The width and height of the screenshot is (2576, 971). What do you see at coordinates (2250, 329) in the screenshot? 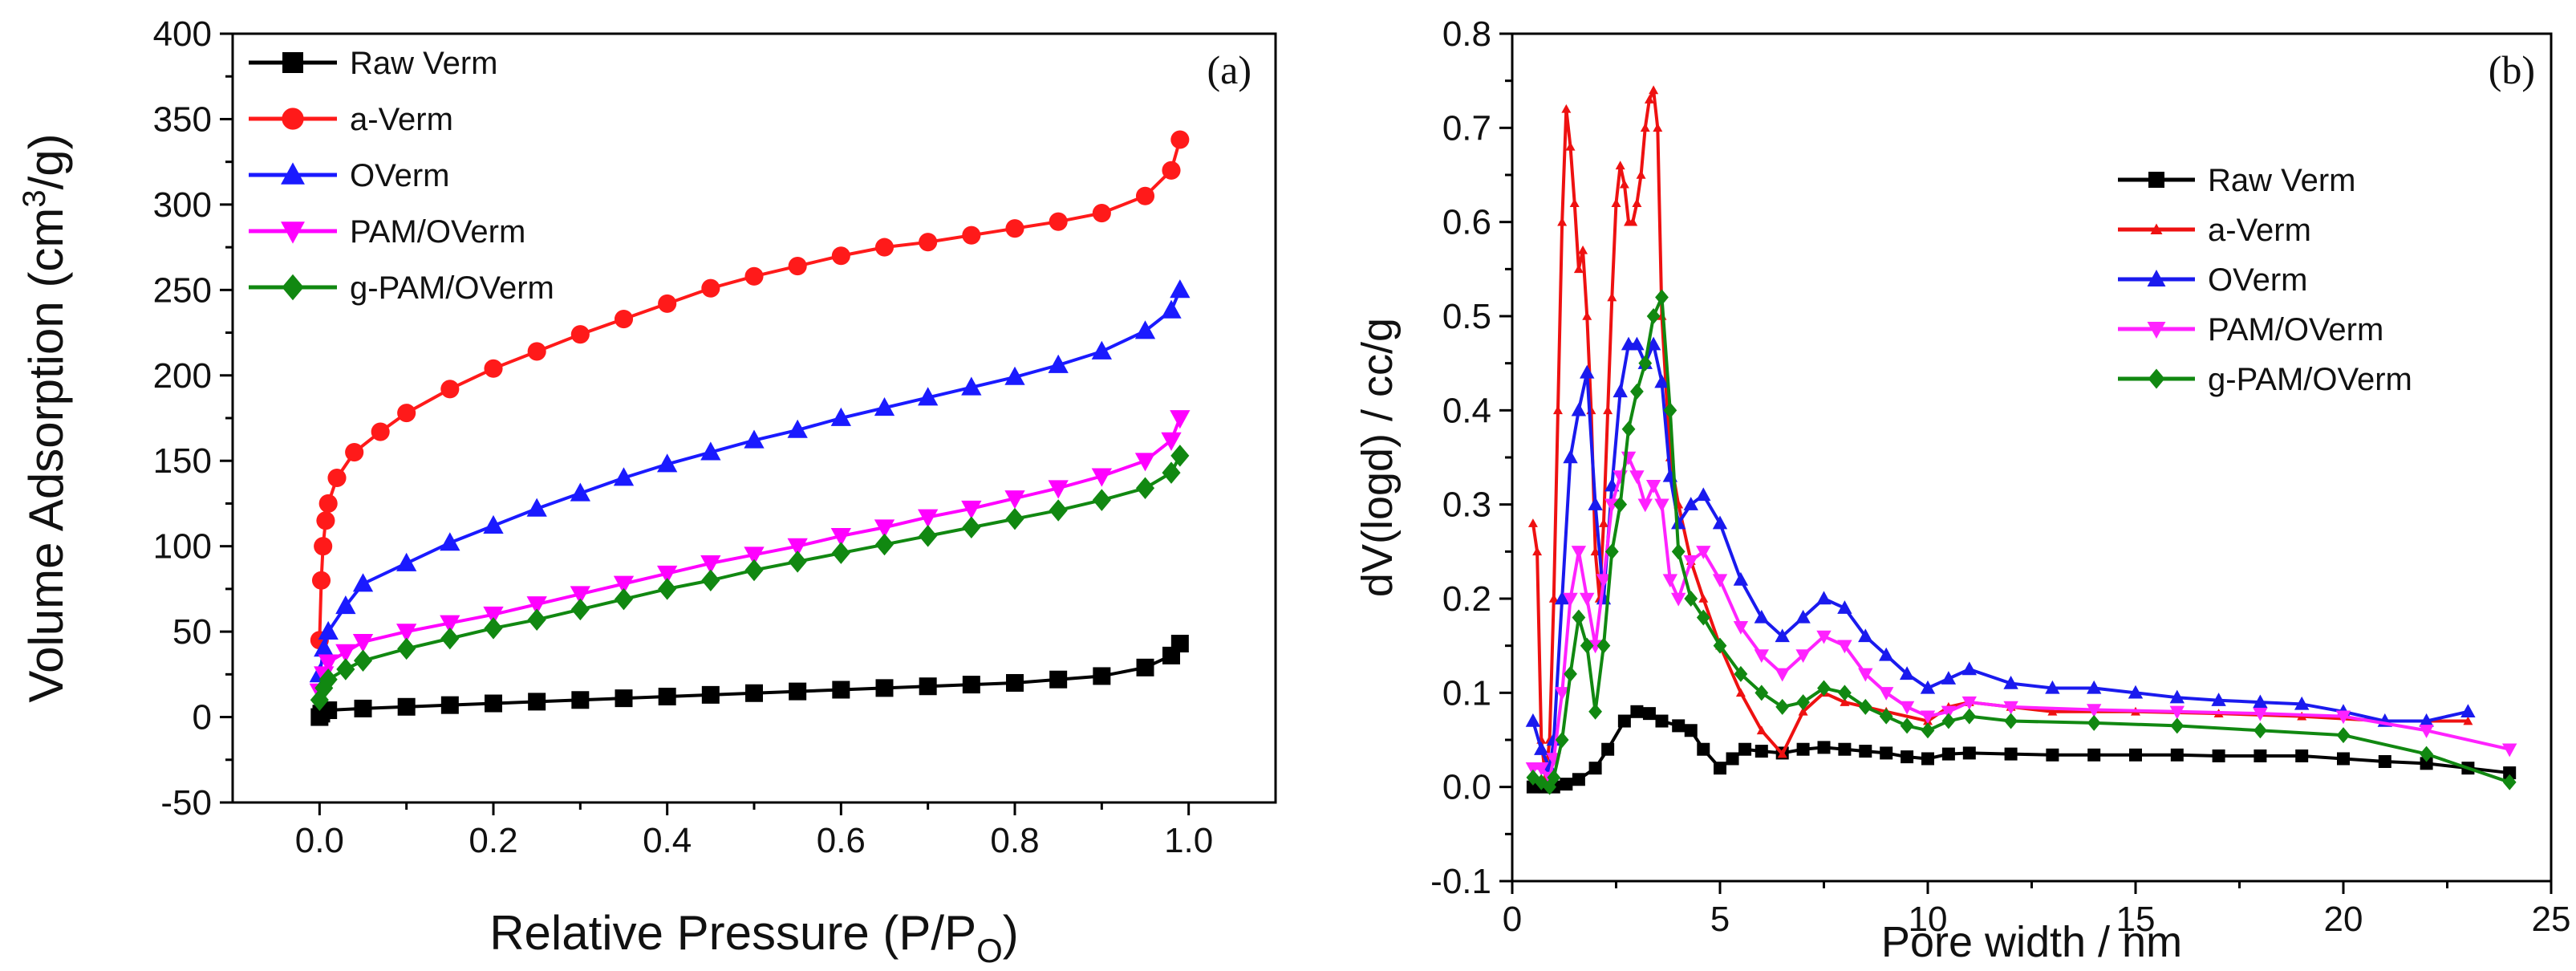
I see `panel-b-legend-item-pam-overm: PAM/OVerm` at bounding box center [2250, 329].